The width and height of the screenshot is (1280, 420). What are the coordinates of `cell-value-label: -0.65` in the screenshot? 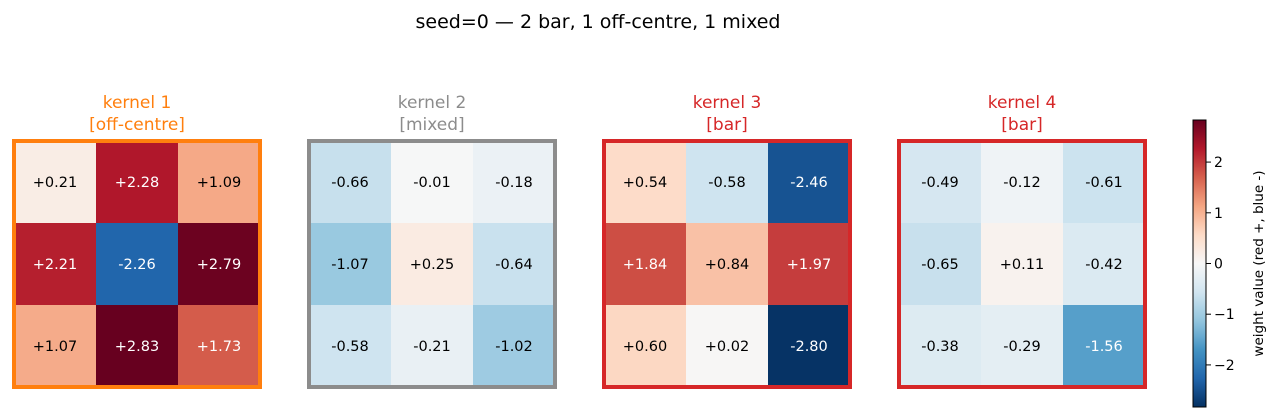 It's located at (940, 265).